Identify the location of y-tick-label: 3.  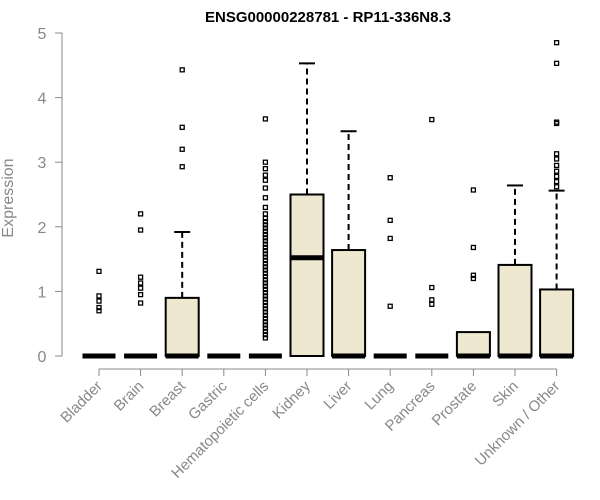
(42, 163).